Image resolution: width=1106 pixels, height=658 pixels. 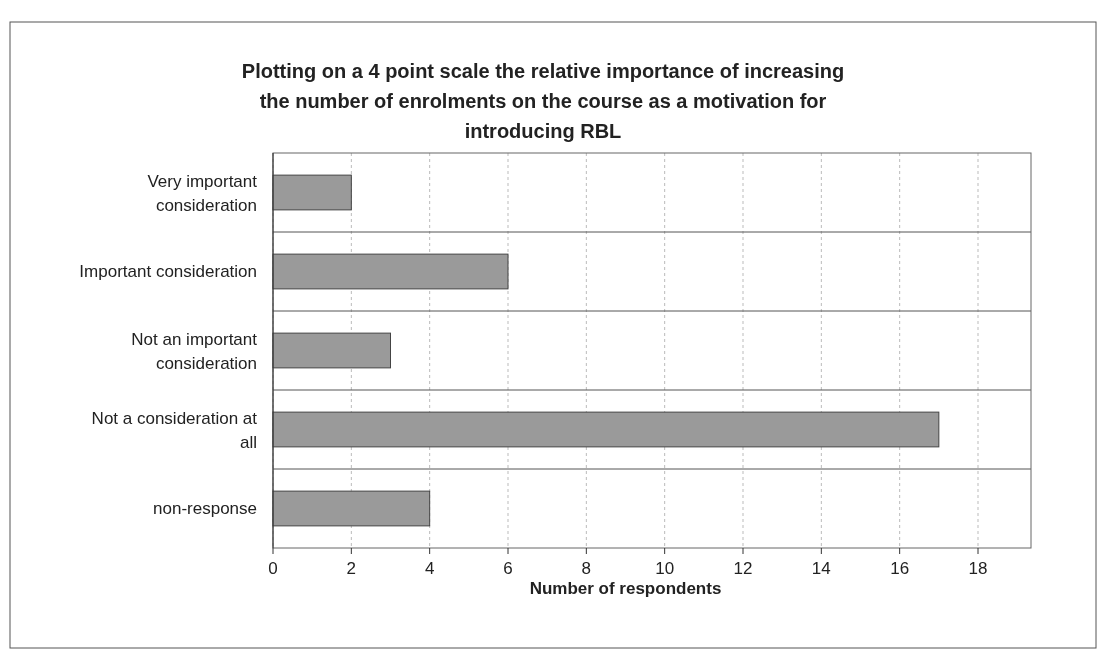 I want to click on x-tick-label: 10, so click(x=665, y=568).